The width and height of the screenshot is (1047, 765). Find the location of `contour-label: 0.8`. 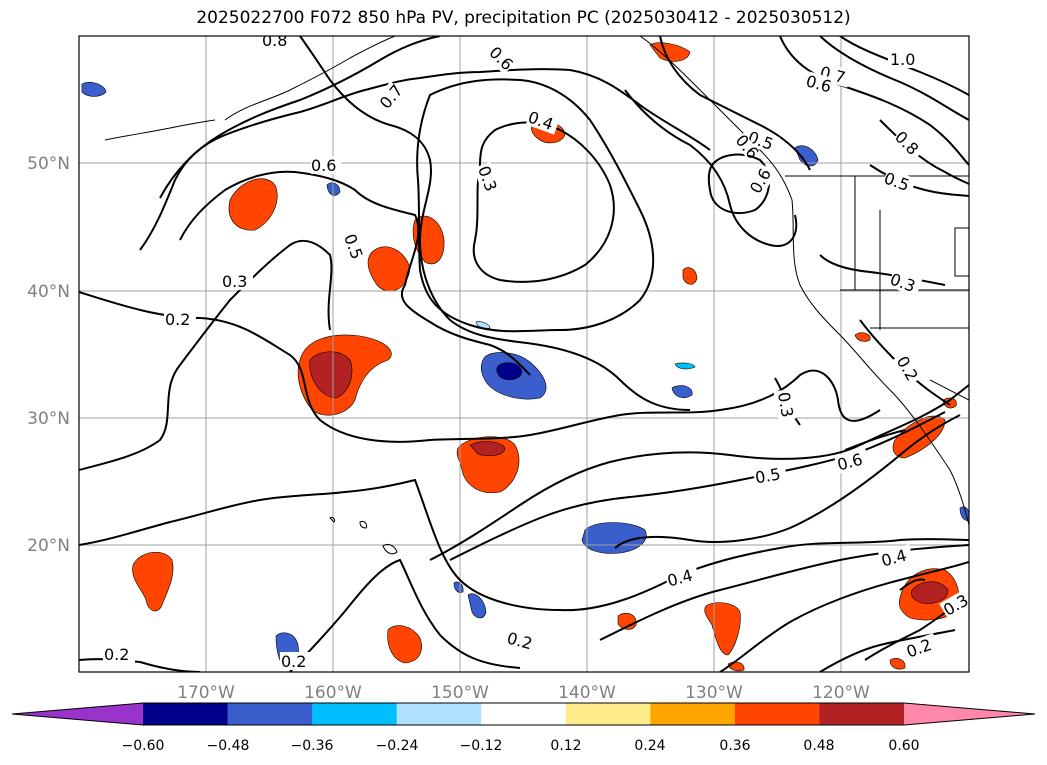

contour-label: 0.8 is located at coordinates (274, 40).